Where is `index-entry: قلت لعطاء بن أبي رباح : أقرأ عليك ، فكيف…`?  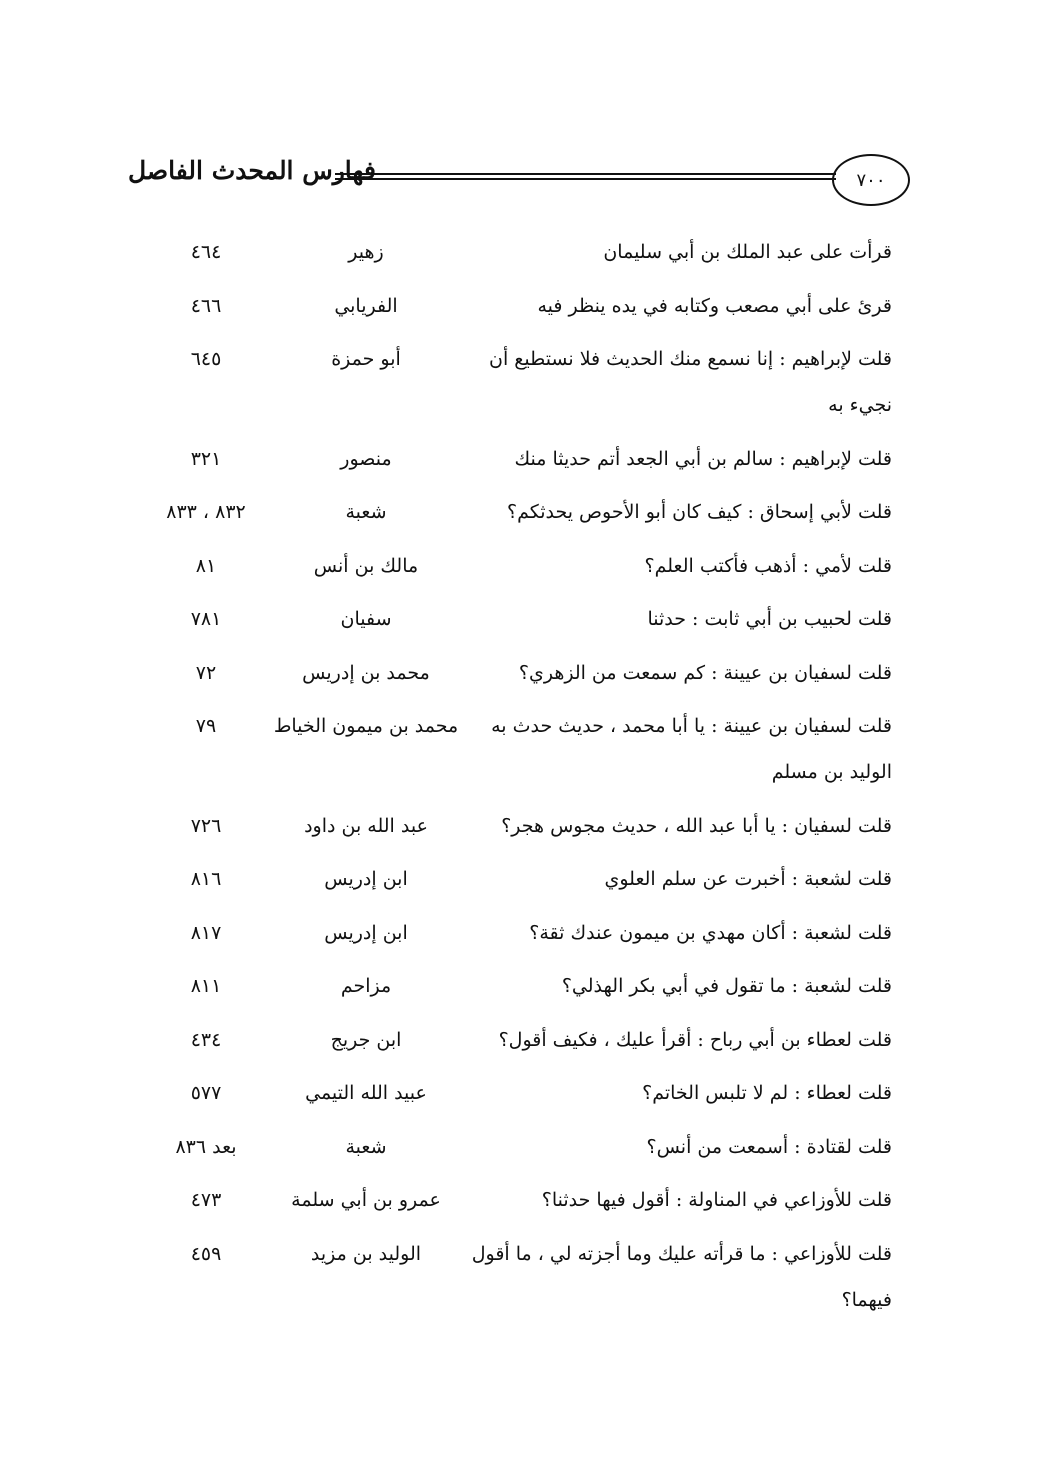
index-entry: قلت لعطاء بن أبي رباح : أقرأ عليك ، فكيف… is located at coordinates (516, 1044).